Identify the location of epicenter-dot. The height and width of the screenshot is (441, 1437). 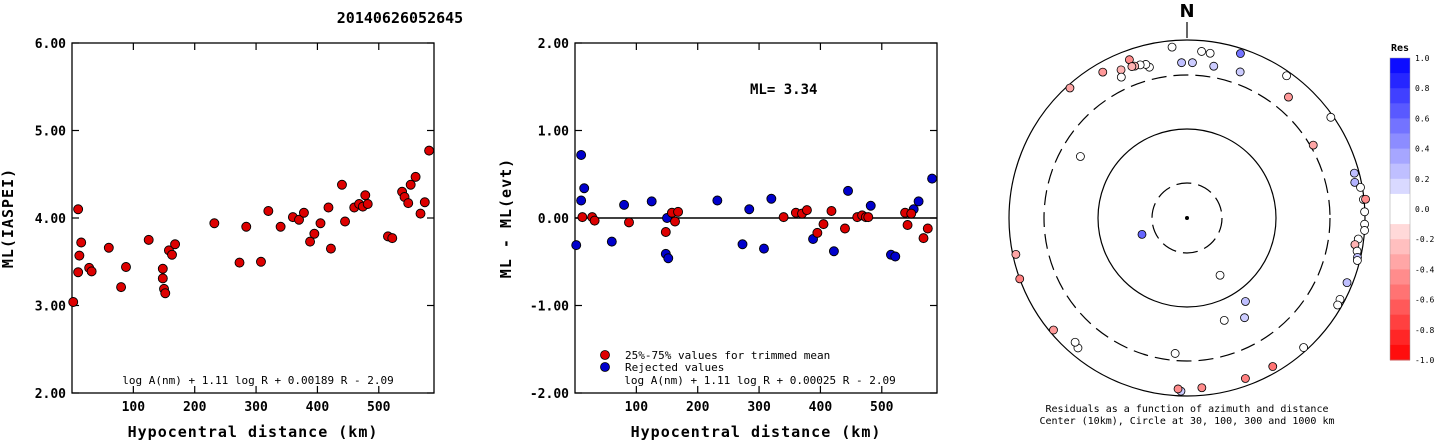
(1187, 218).